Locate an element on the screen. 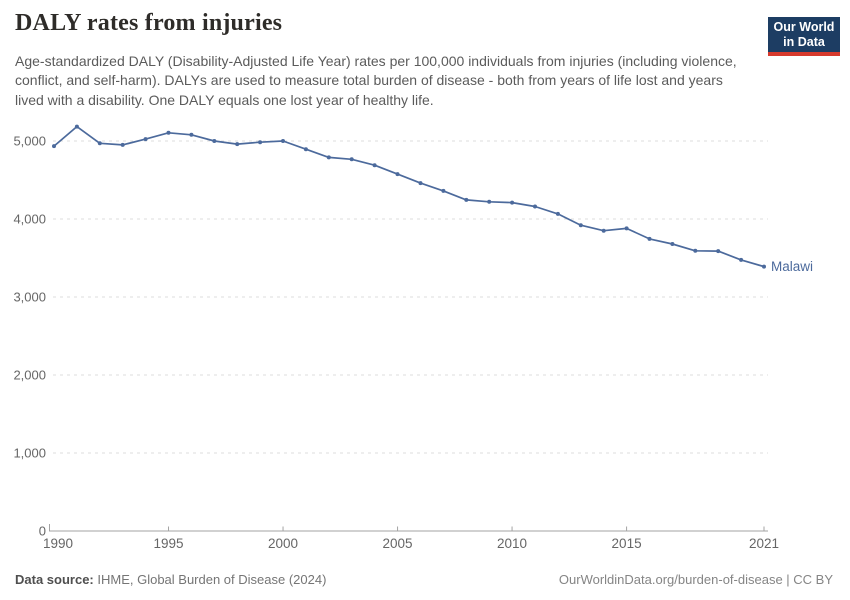  data-point-2005 is located at coordinates (397, 174).